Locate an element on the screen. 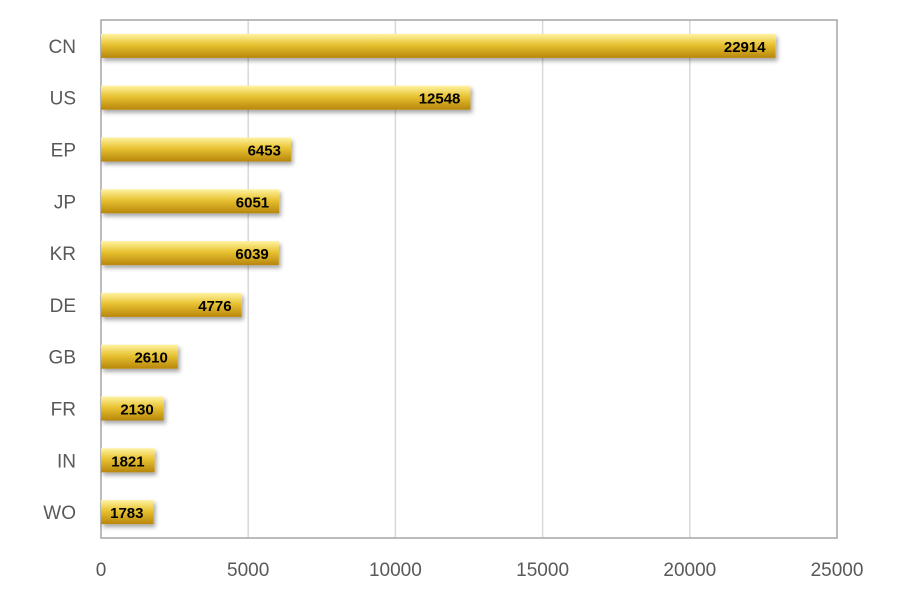 Image resolution: width=904 pixels, height=602 pixels. bar-wo is located at coordinates (127, 512).